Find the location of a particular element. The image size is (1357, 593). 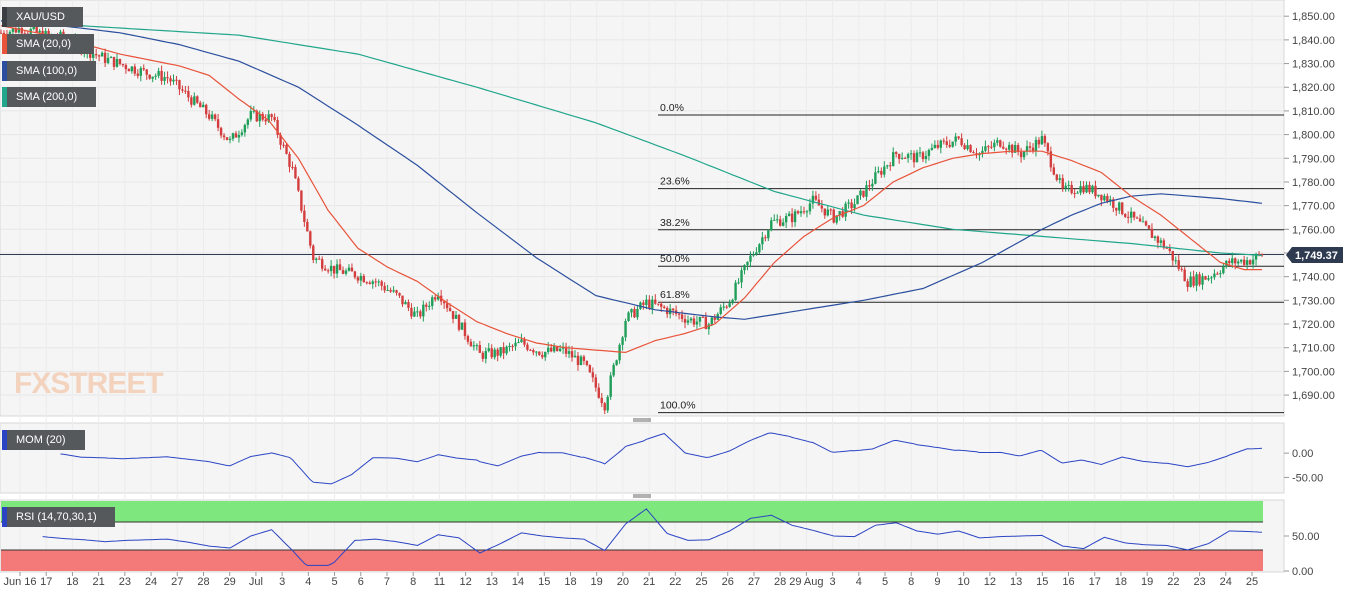

fib-label: 23.6% is located at coordinates (675, 182).